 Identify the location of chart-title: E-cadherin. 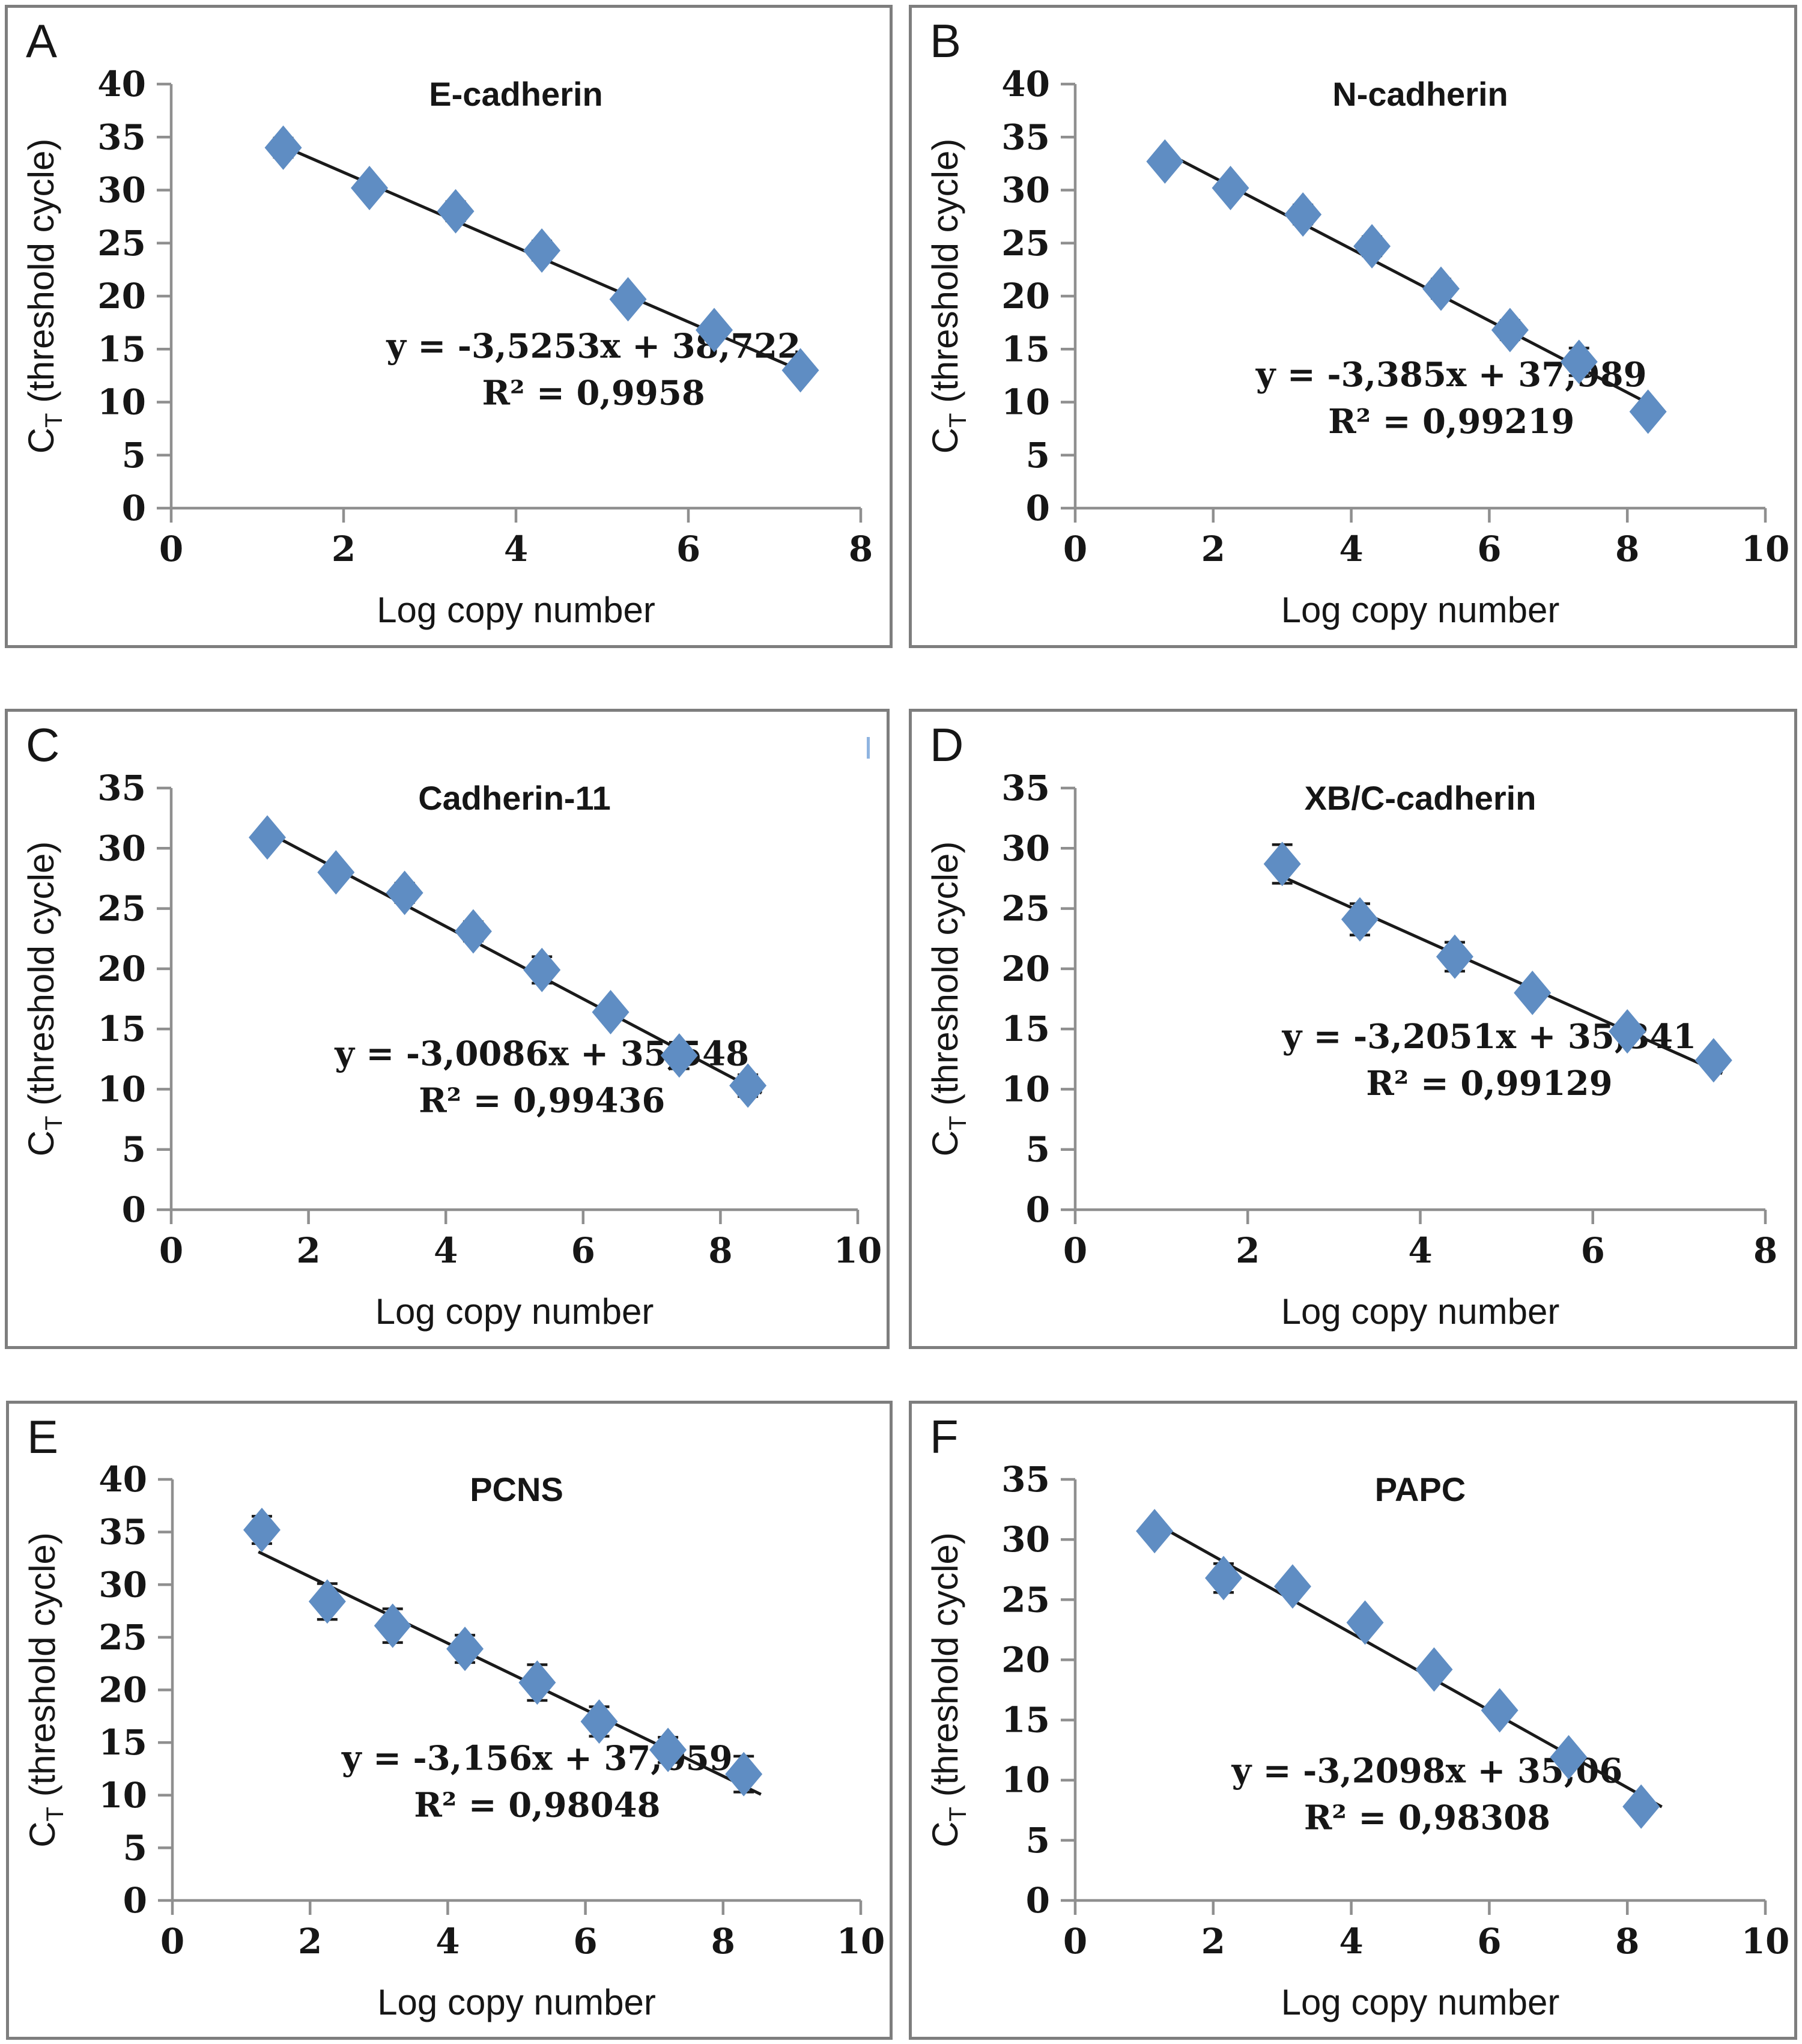
(515, 94).